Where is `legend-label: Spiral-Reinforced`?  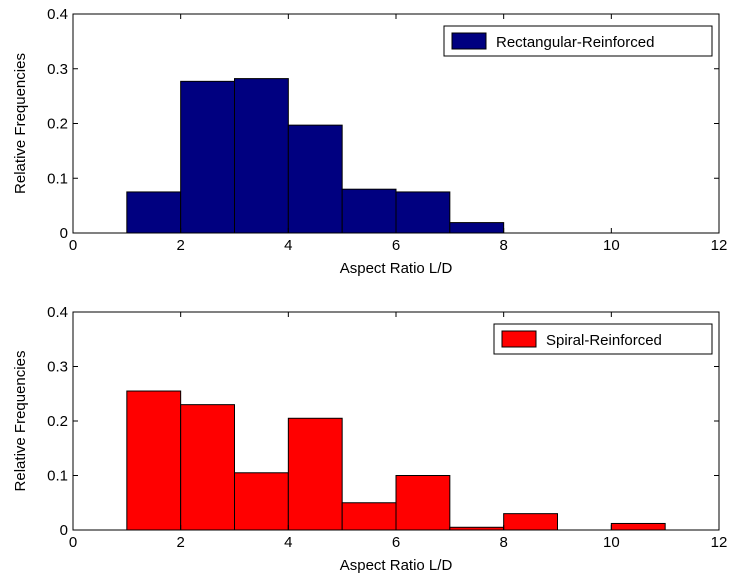
legend-label: Spiral-Reinforced is located at coordinates (604, 340).